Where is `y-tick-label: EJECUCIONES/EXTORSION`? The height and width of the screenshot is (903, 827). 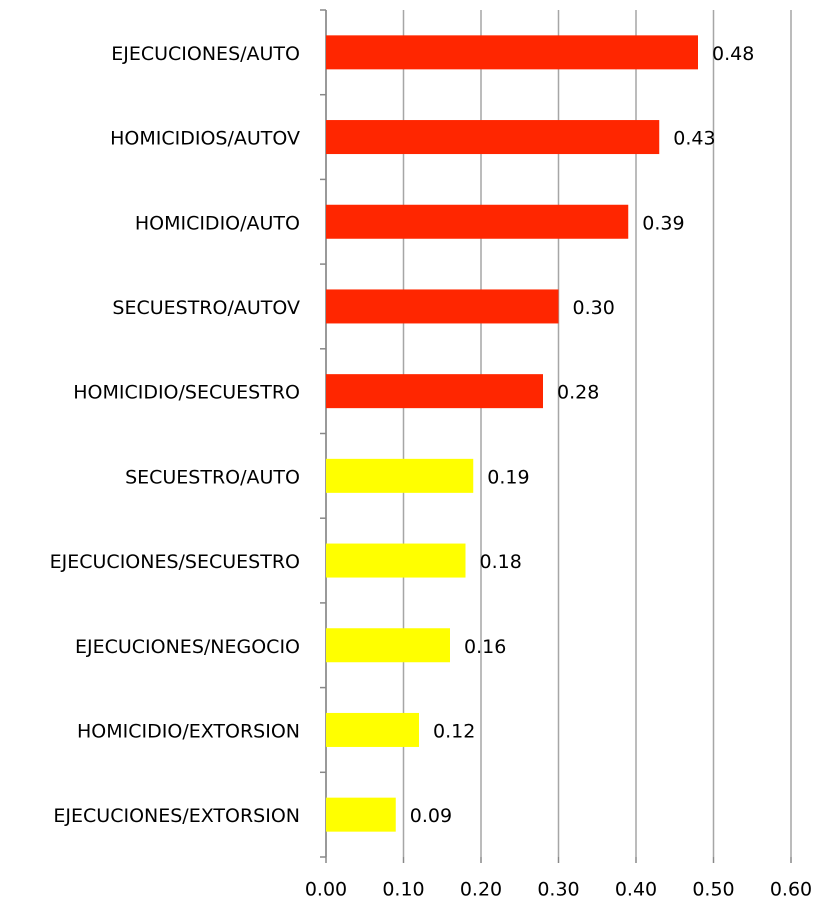
y-tick-label: EJECUCIONES/EXTORSION is located at coordinates (176, 816).